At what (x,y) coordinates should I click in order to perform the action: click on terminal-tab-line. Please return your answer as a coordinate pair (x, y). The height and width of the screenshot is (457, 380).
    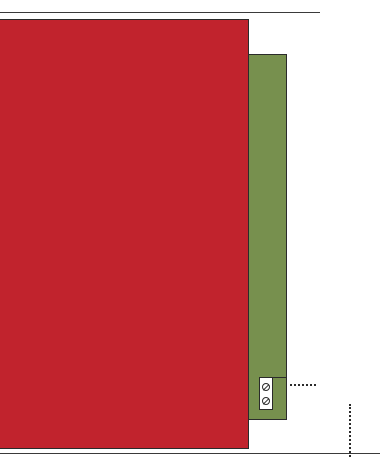
    Looking at the image, I should click on (280, 377).